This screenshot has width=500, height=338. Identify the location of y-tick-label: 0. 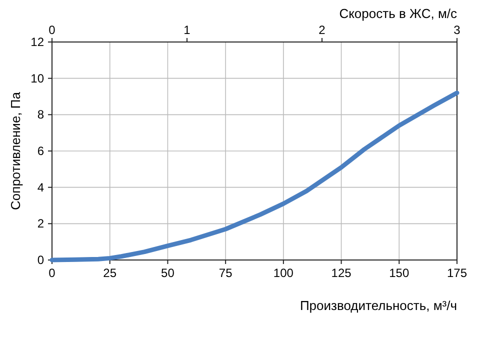
(40, 260).